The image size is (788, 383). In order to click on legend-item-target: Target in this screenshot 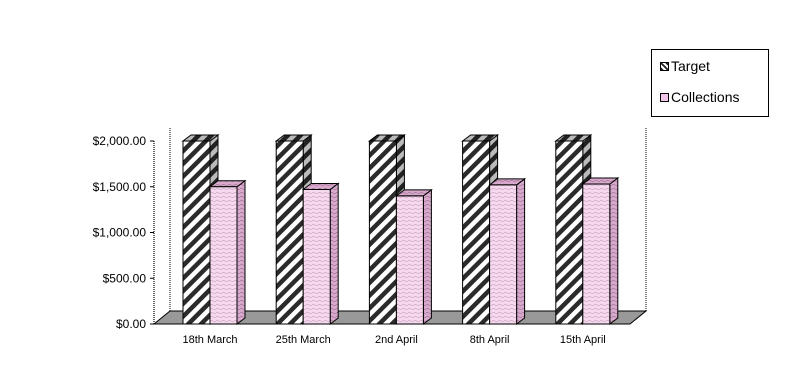, I will do `click(685, 66)`.